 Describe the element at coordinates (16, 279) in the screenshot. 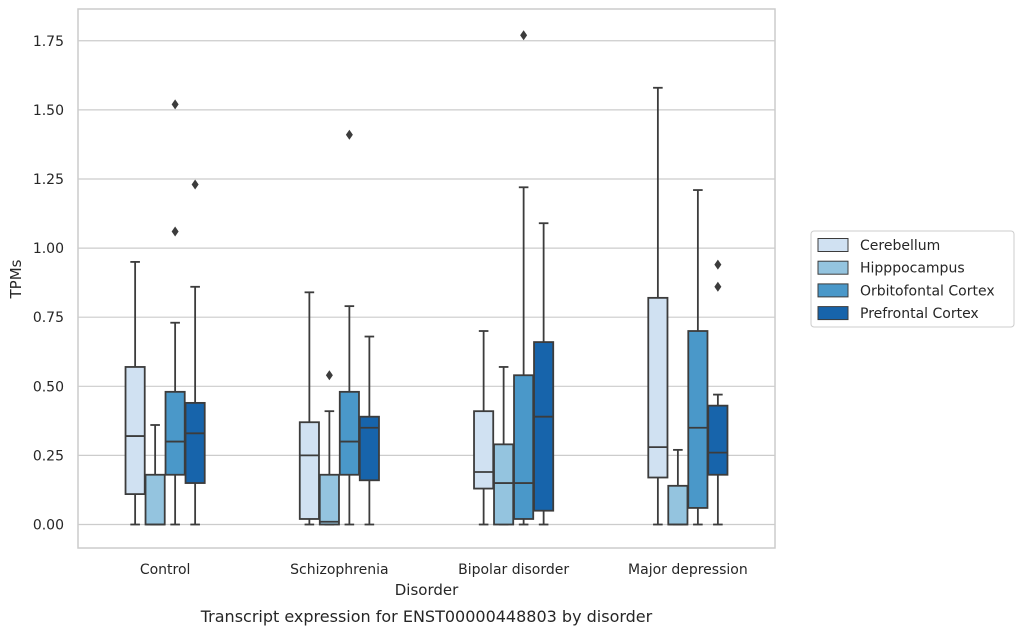

I see `y-axis-label: TPMs` at that location.